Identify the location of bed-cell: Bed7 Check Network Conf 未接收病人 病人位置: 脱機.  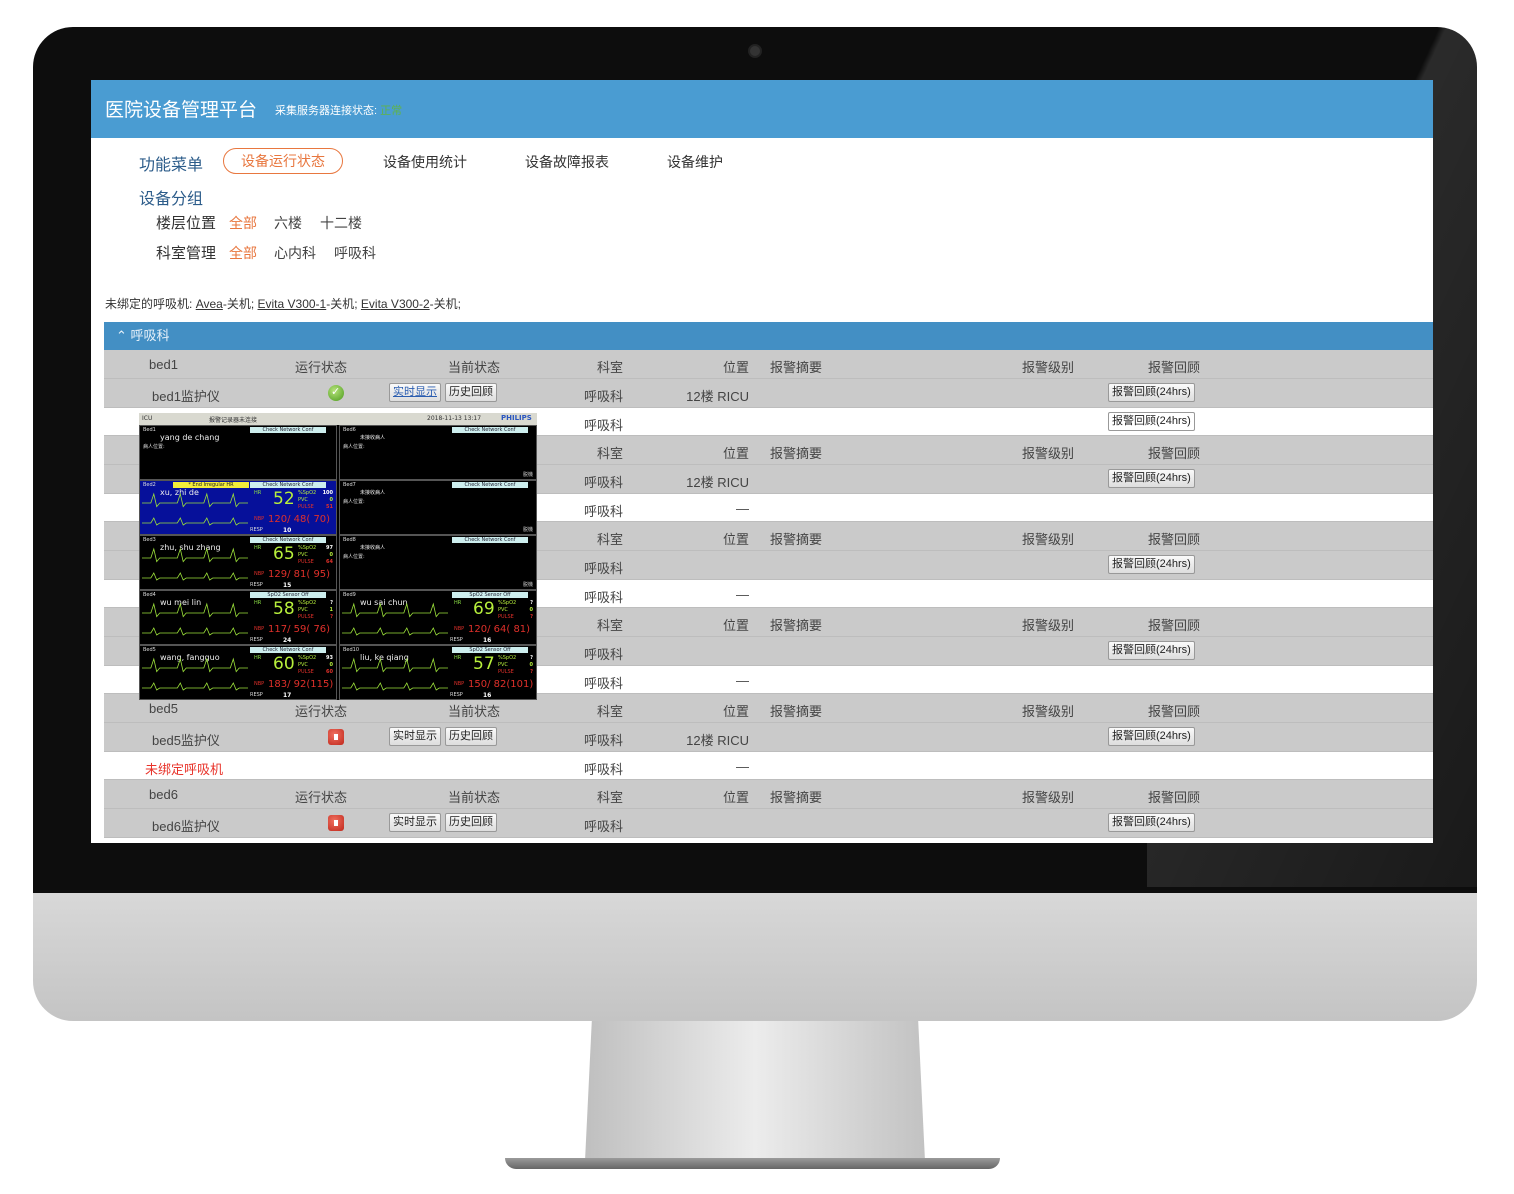
(438, 507).